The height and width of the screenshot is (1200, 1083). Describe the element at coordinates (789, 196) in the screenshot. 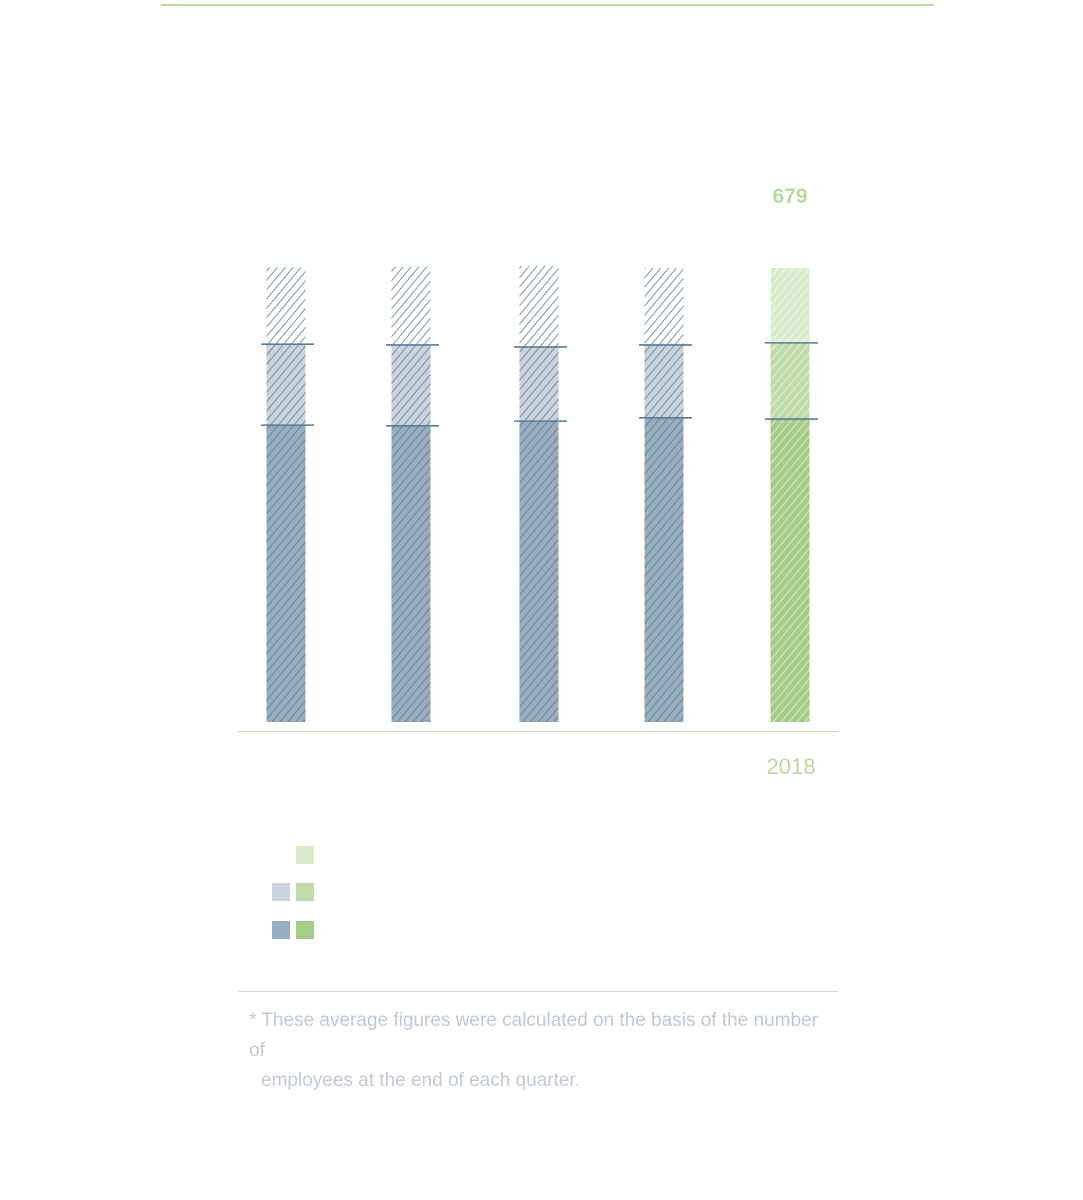

I see `total-value-label: 679` at that location.